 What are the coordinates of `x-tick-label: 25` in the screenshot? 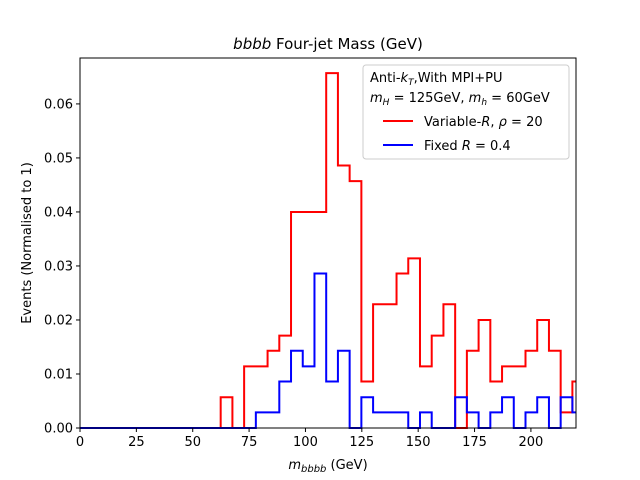 It's located at (136, 442).